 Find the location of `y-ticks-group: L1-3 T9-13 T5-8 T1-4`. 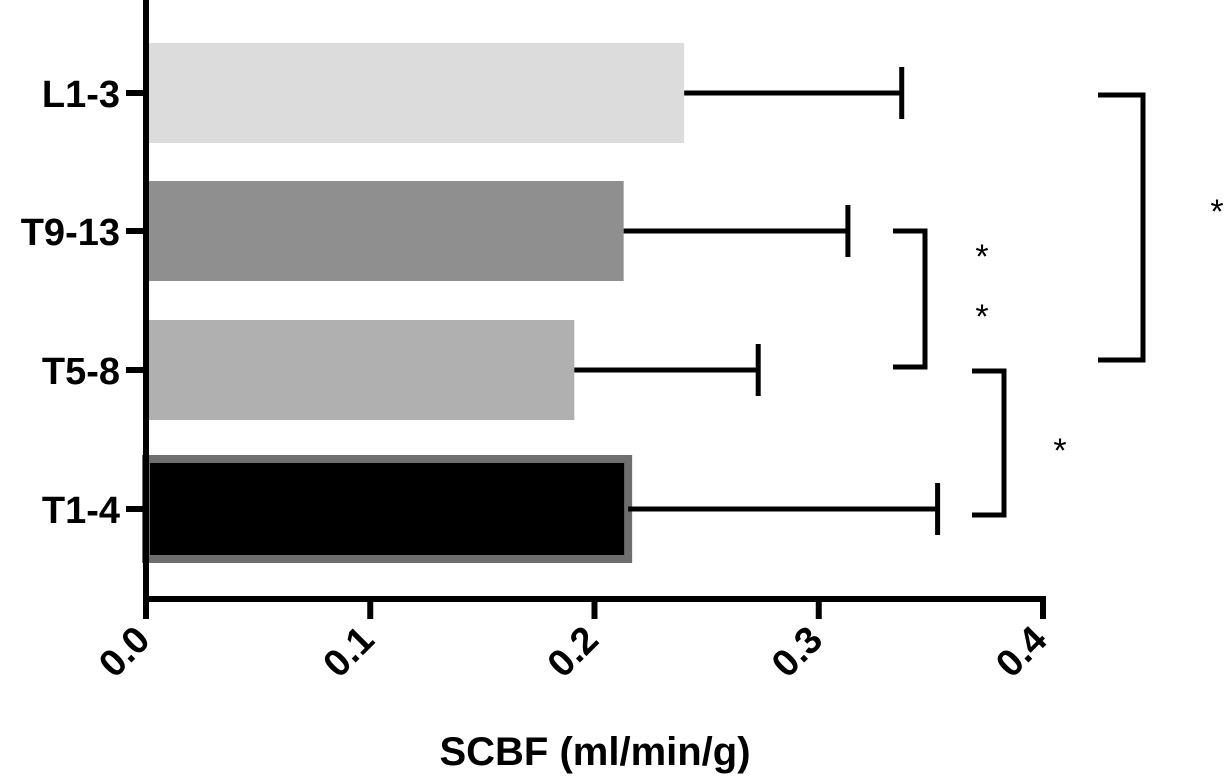

y-ticks-group: L1-3 T9-13 T5-8 T1-4 is located at coordinates (83, 303).